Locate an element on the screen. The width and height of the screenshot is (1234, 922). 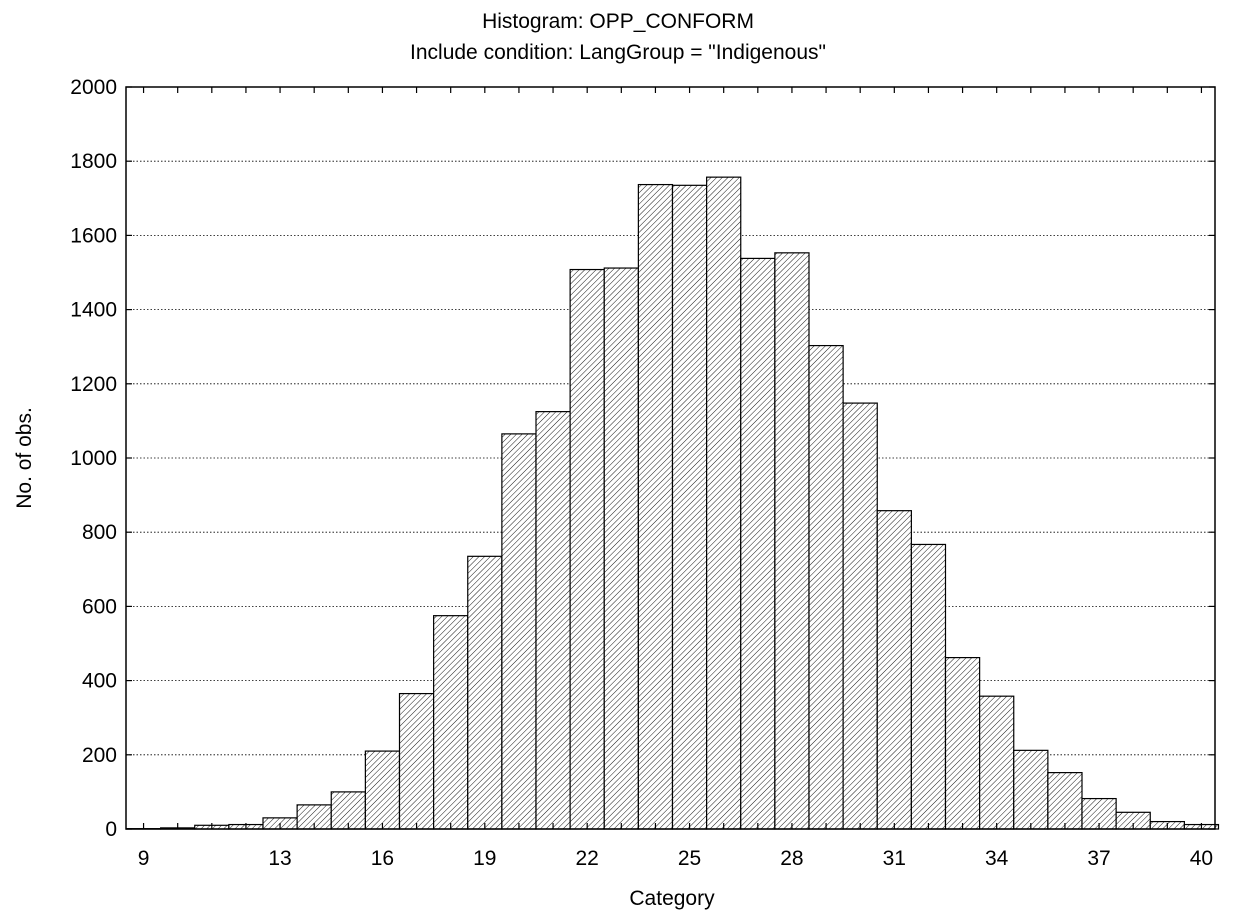
y-axis-label: No. of obs. is located at coordinates (24, 458).